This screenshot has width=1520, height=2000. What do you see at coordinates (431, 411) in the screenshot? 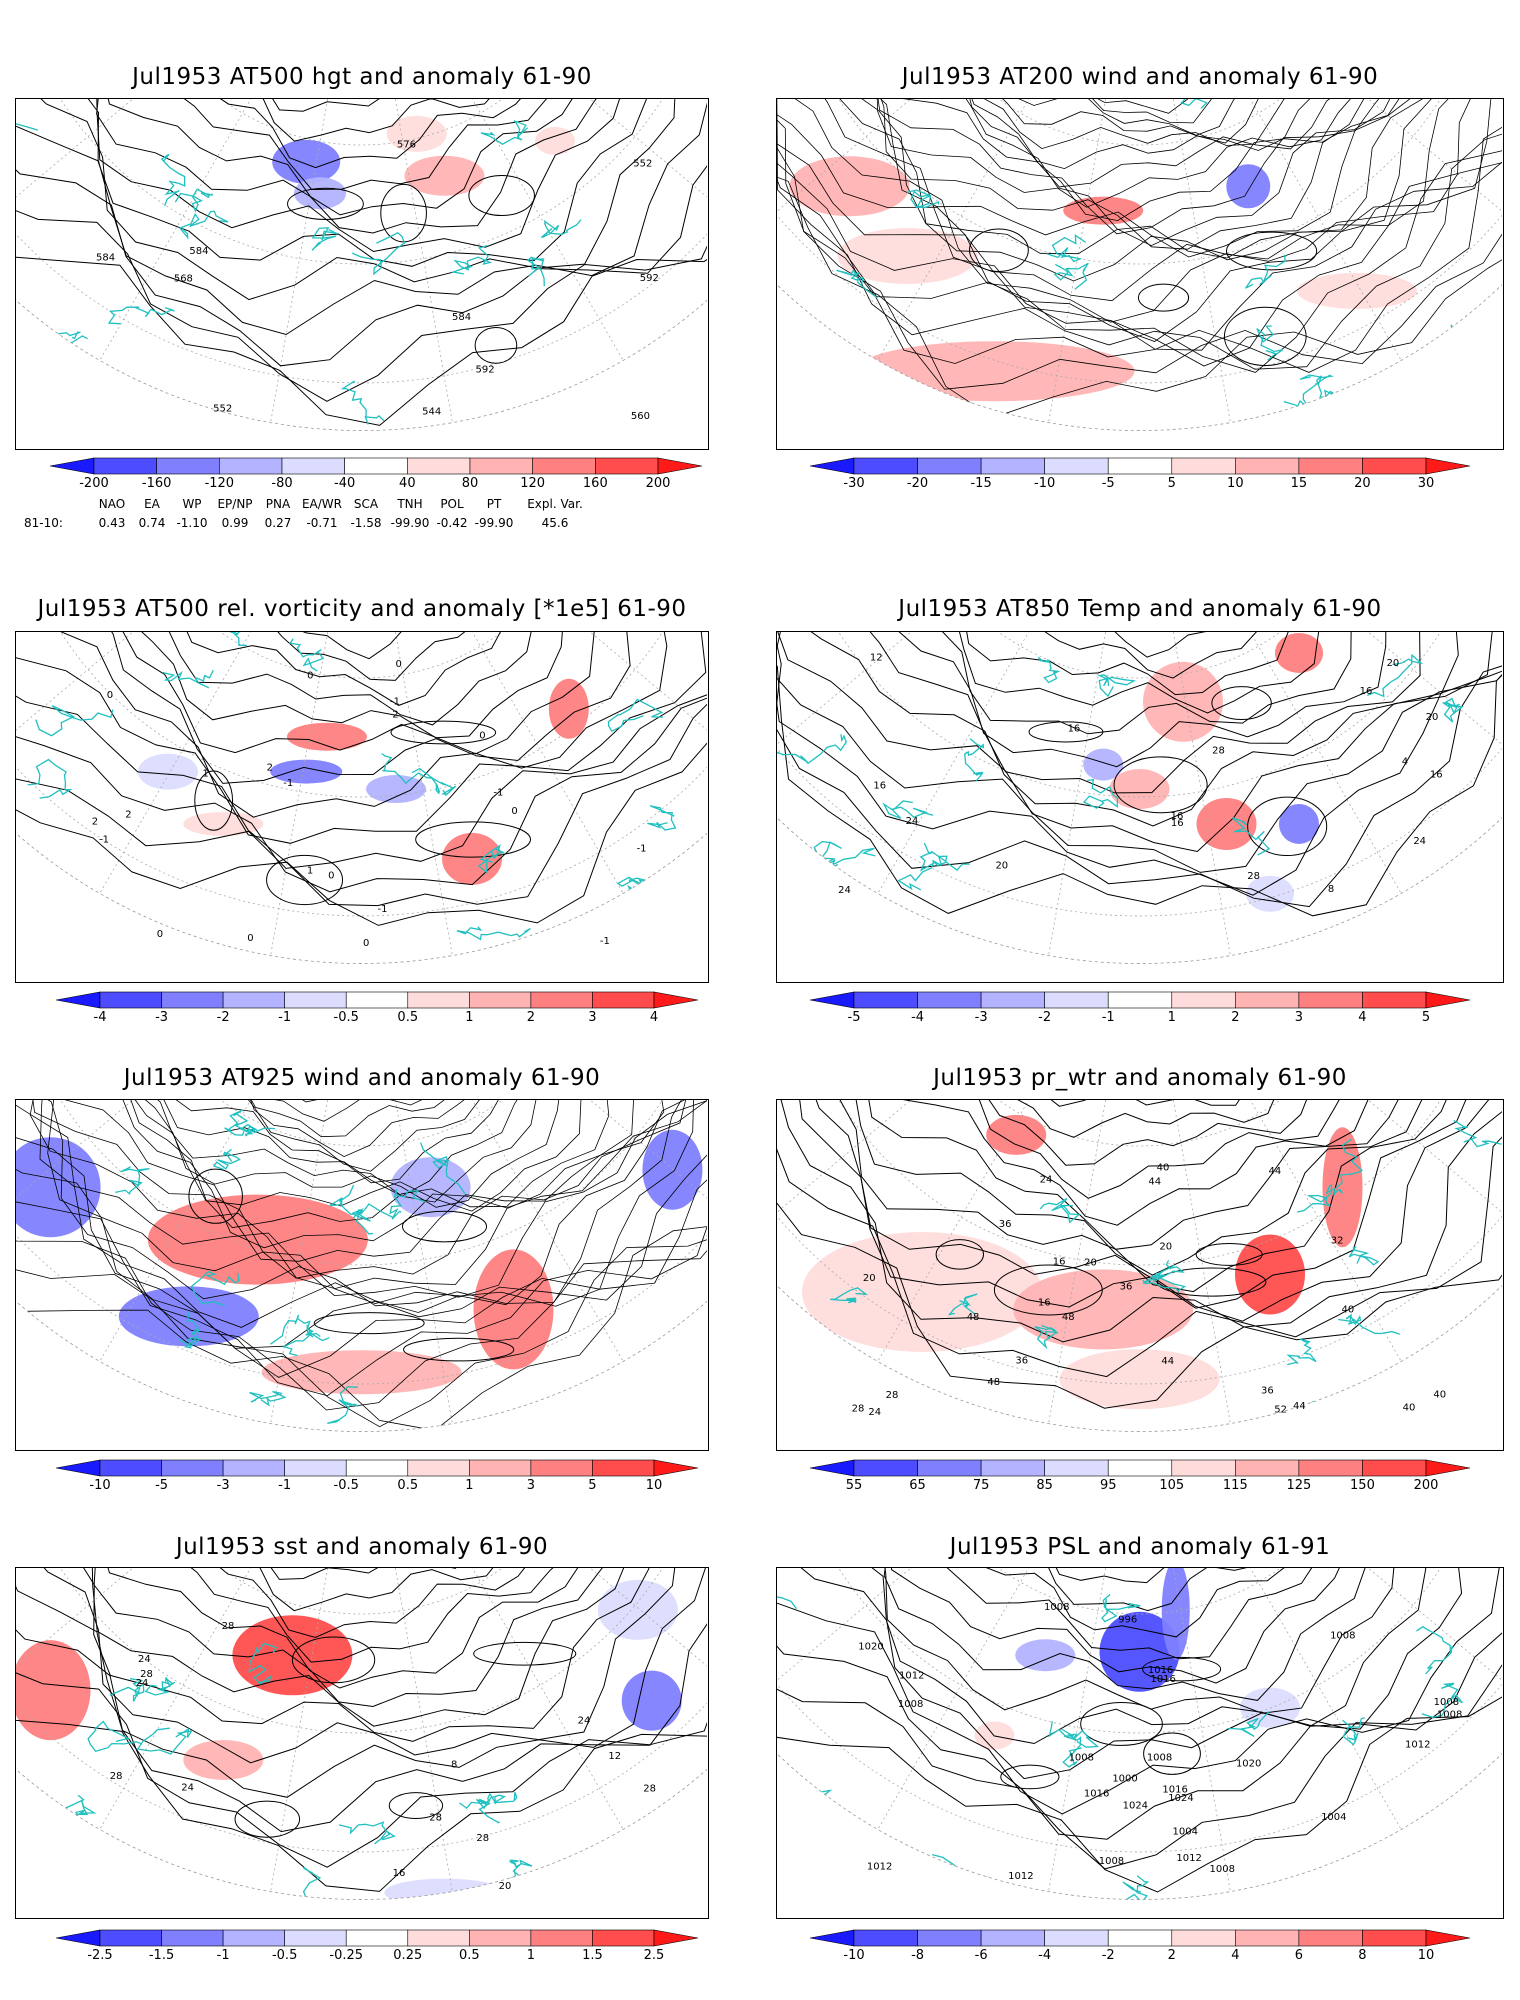
I see `contour-label: 544` at bounding box center [431, 411].